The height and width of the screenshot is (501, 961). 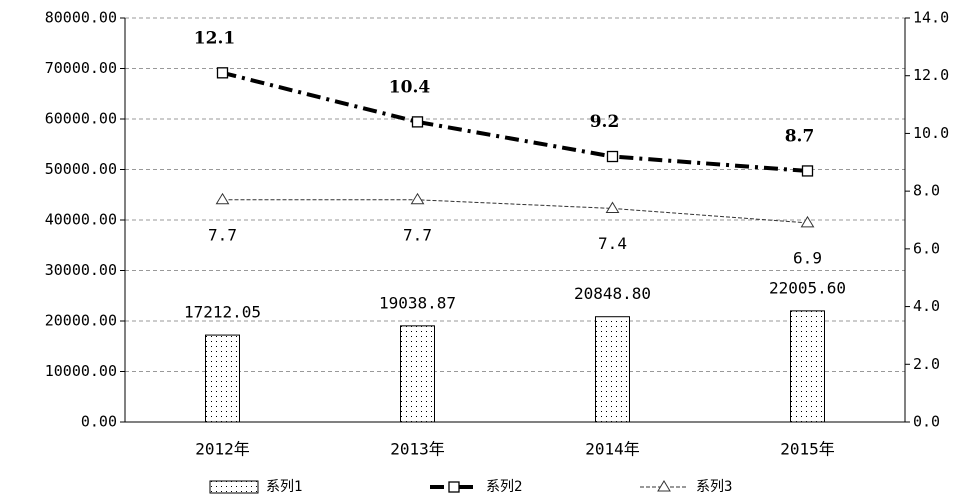 I want to click on data-label: 22005.60, so click(x=807, y=287).